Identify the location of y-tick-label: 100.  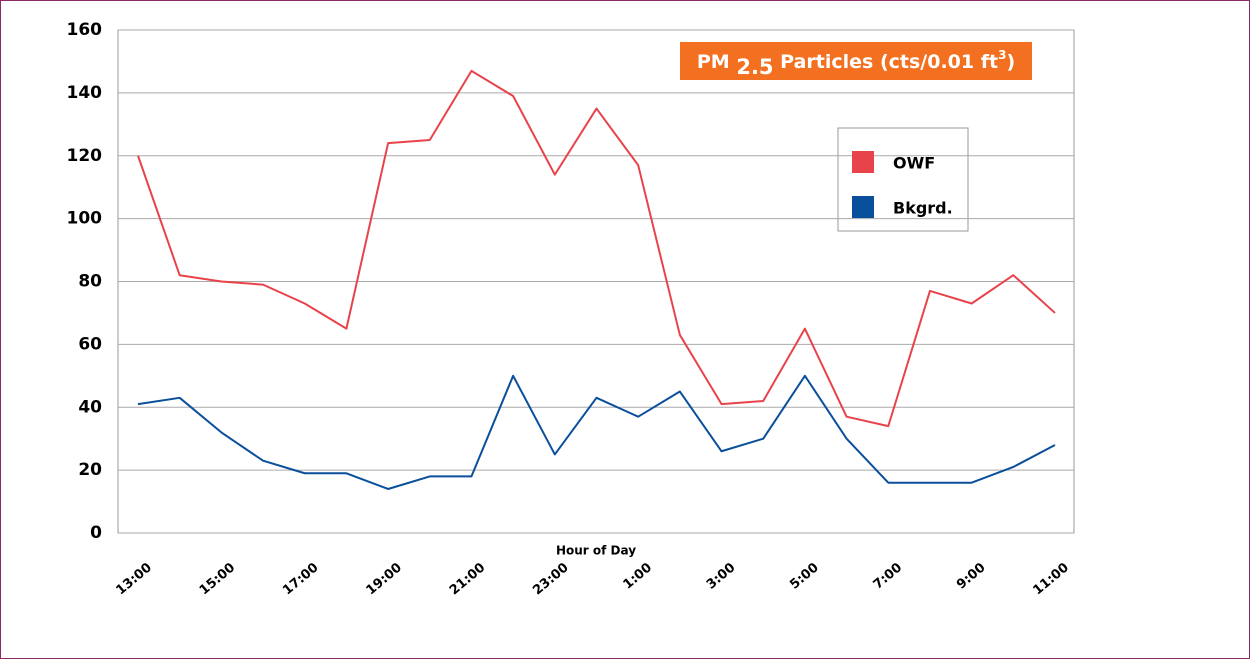
(85, 219).